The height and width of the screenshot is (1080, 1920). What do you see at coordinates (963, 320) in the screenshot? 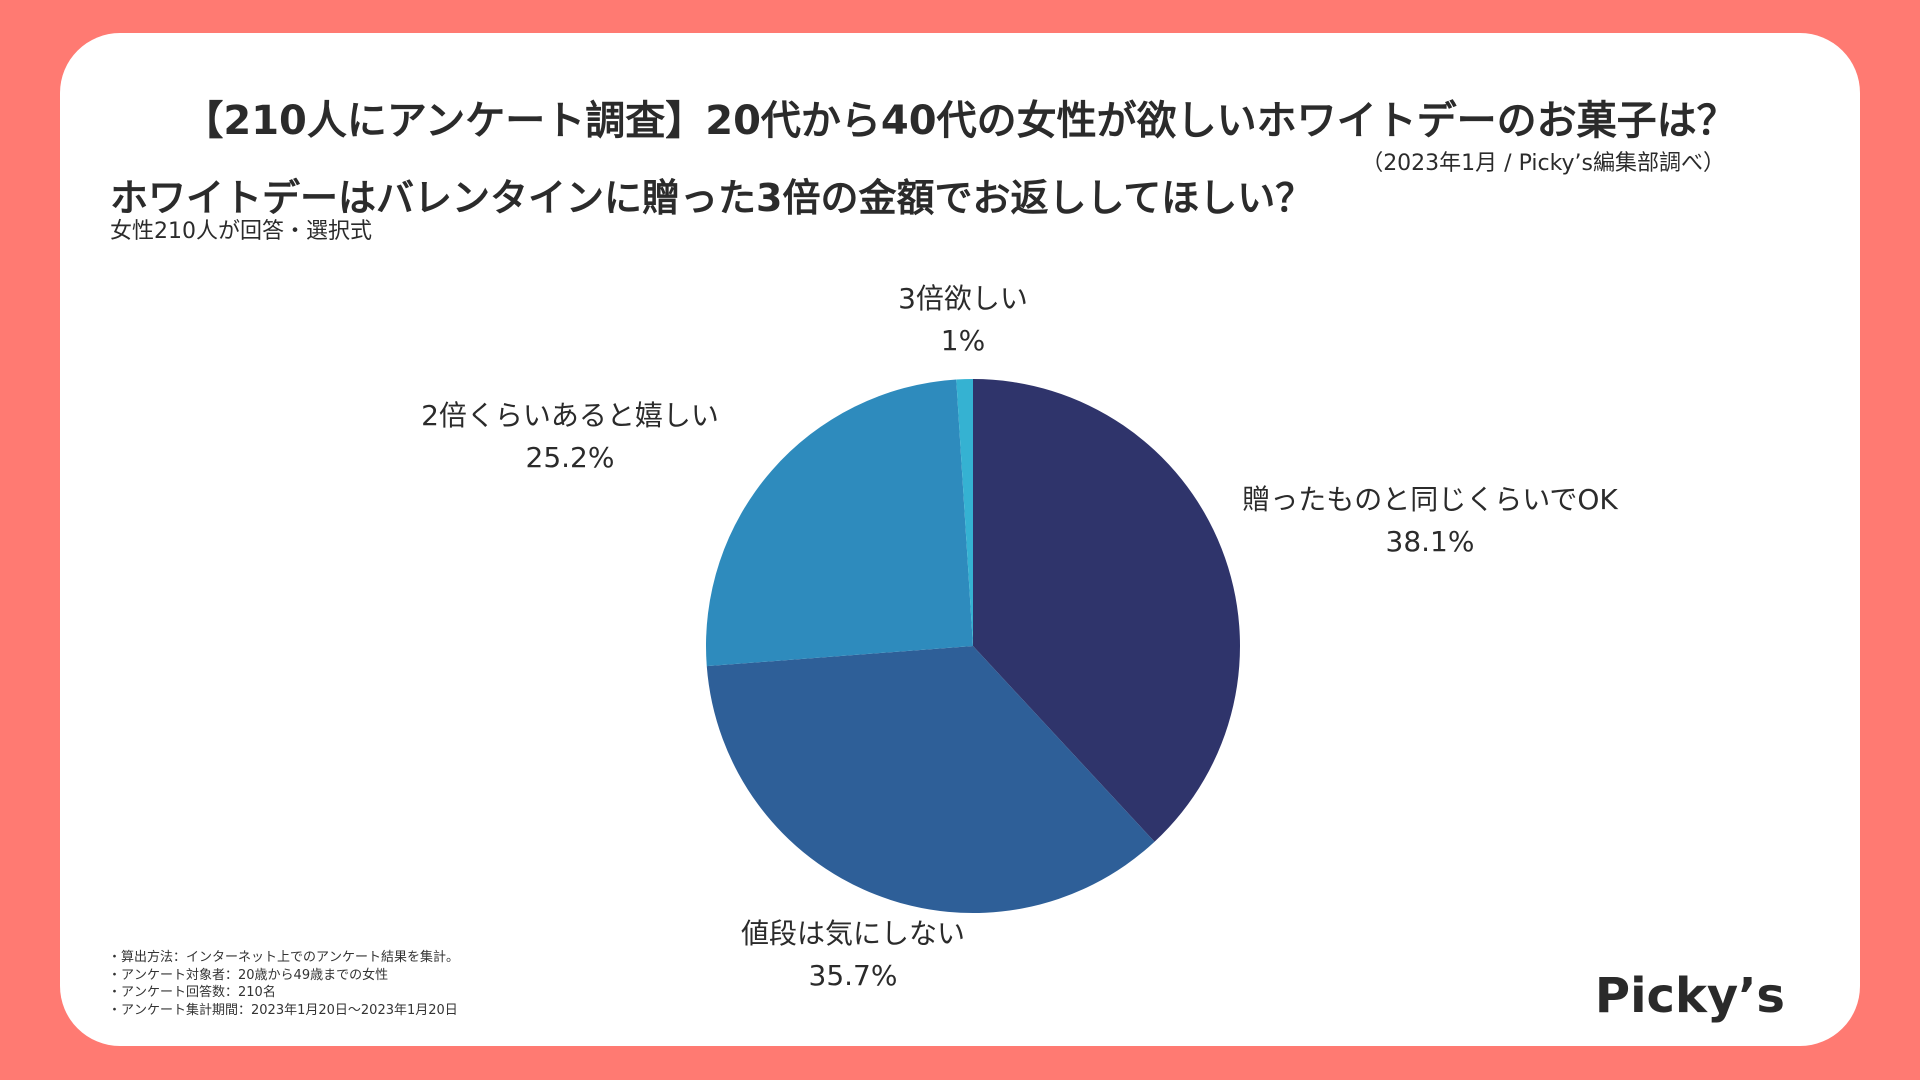
I see `slice-label-triple: 3倍欲しい 1%` at bounding box center [963, 320].